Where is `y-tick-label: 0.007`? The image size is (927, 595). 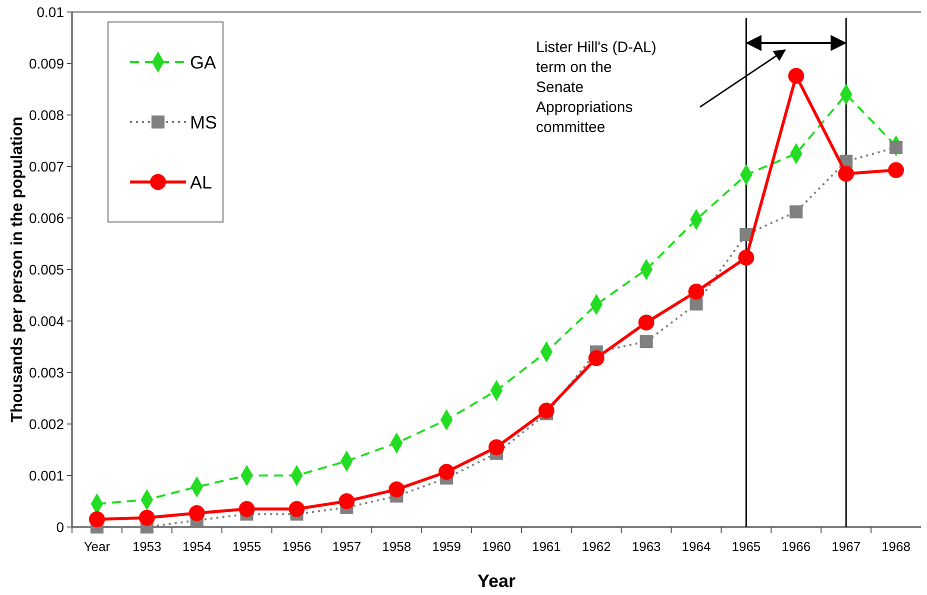 y-tick-label: 0.007 is located at coordinates (46, 166).